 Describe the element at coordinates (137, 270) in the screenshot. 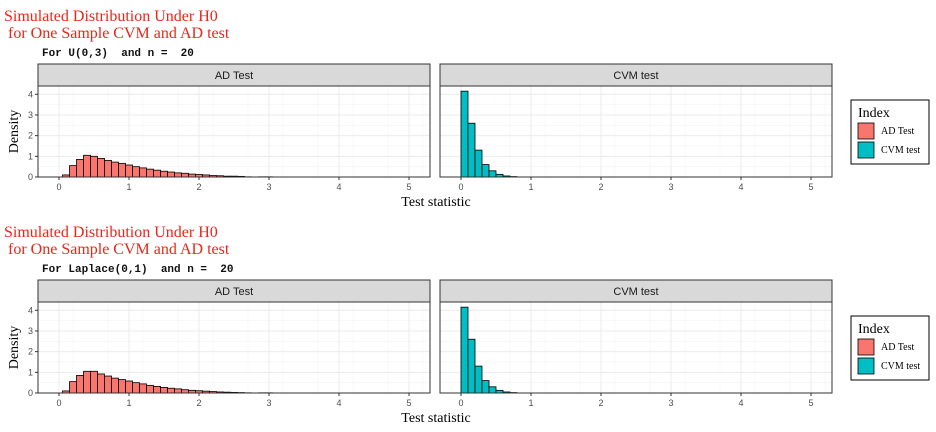

I see `chart-subtitle: For Laplace(0,1) and n = 20` at that location.